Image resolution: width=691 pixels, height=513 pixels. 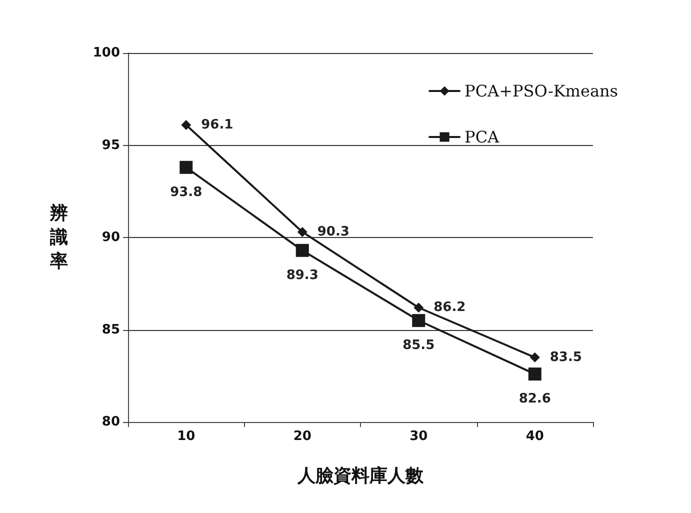 I want to click on y-axis-title: 辨識率, so click(x=58, y=237).